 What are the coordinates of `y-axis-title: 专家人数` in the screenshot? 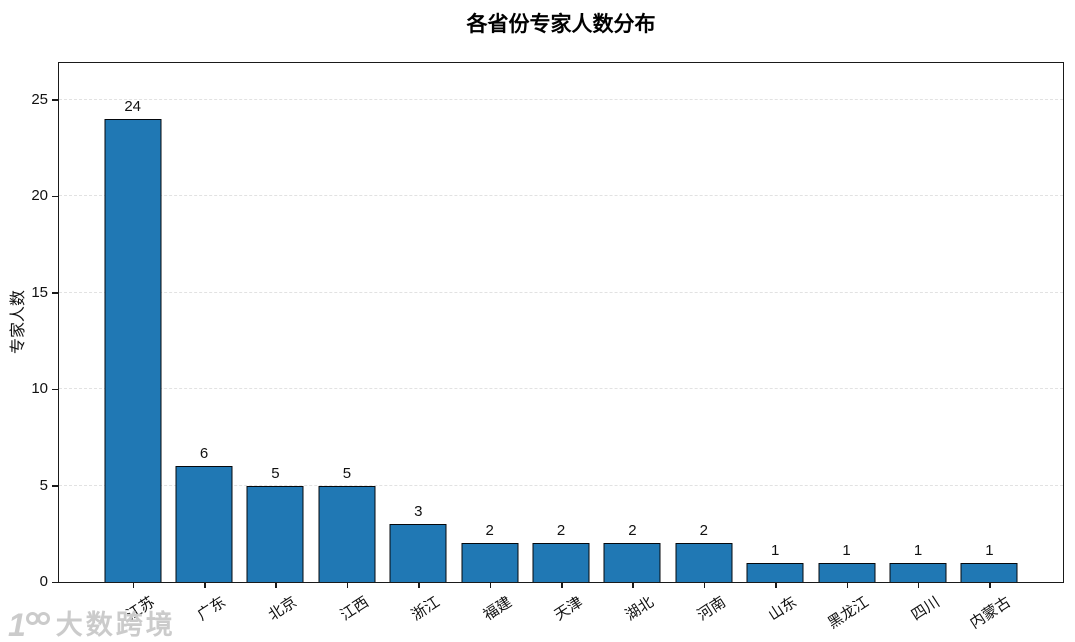 It's located at (18, 322).